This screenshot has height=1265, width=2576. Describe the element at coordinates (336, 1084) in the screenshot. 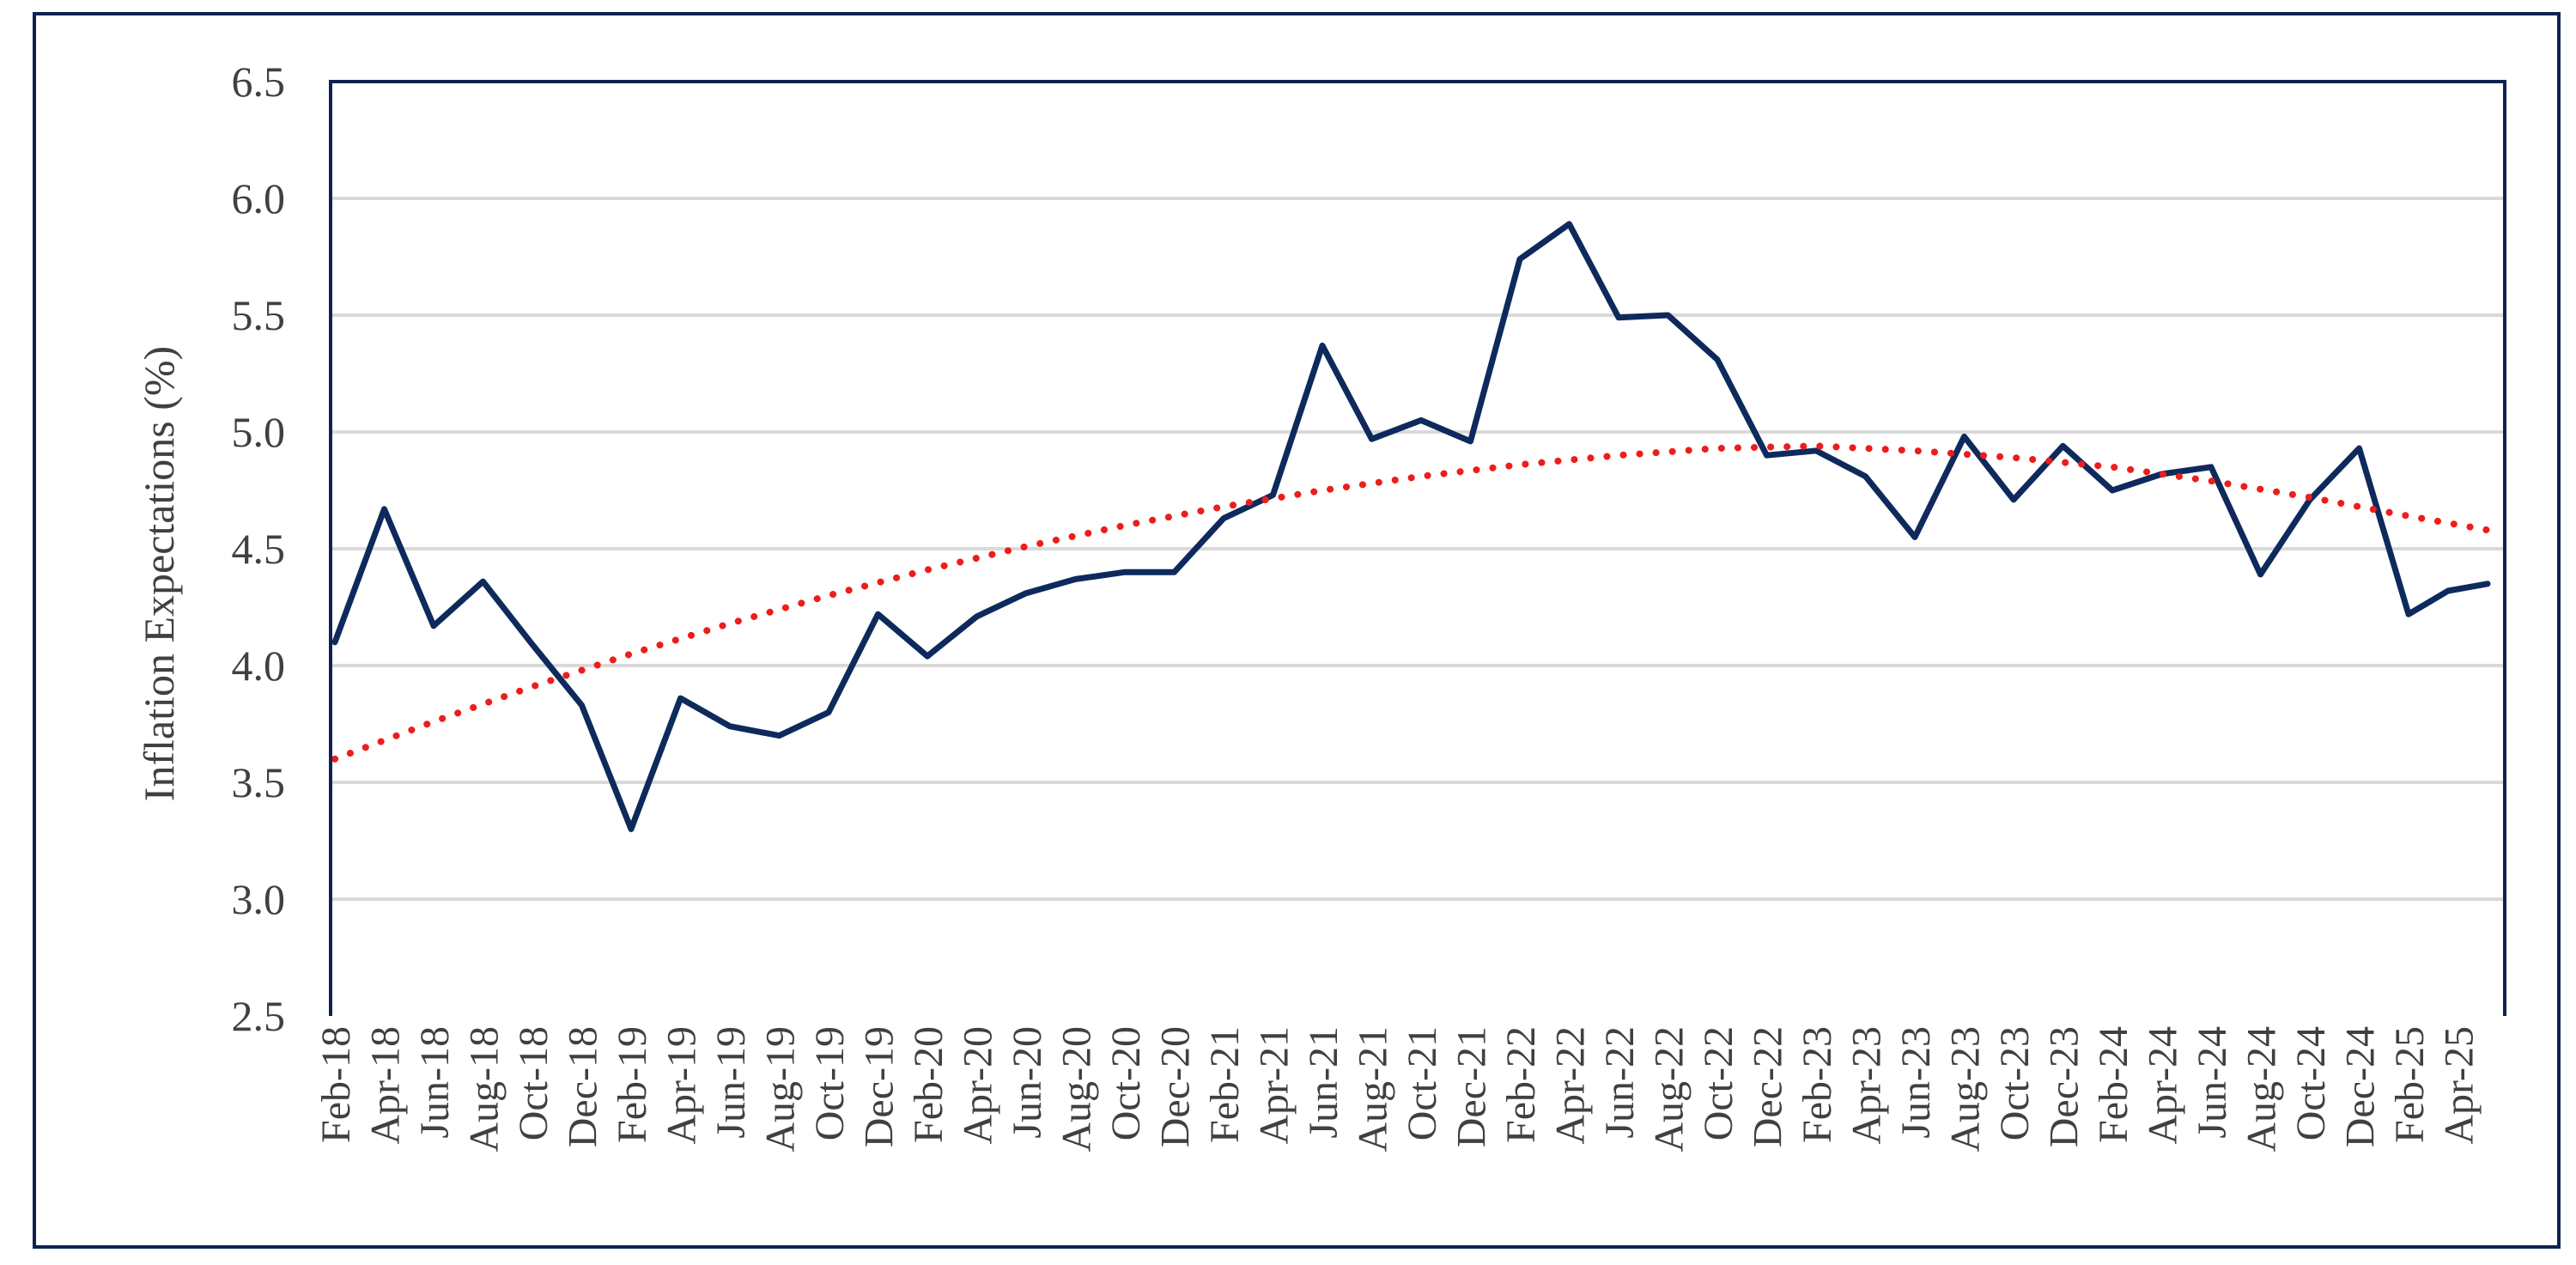

I see `x-tick-label: Feb-18` at that location.